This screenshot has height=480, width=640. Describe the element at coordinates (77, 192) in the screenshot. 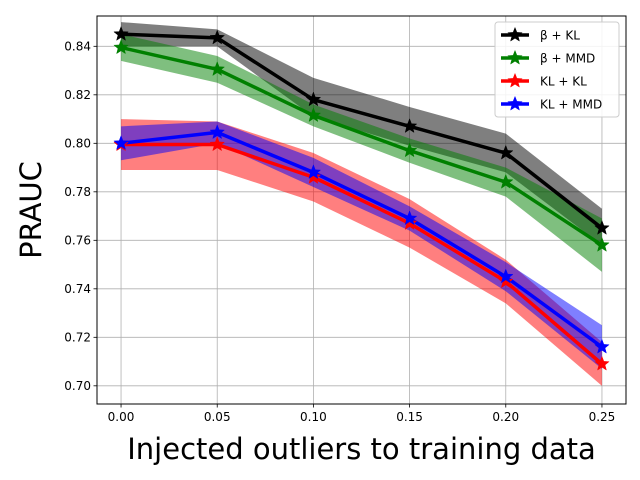

I see `y-tick-label: 0.78` at that location.